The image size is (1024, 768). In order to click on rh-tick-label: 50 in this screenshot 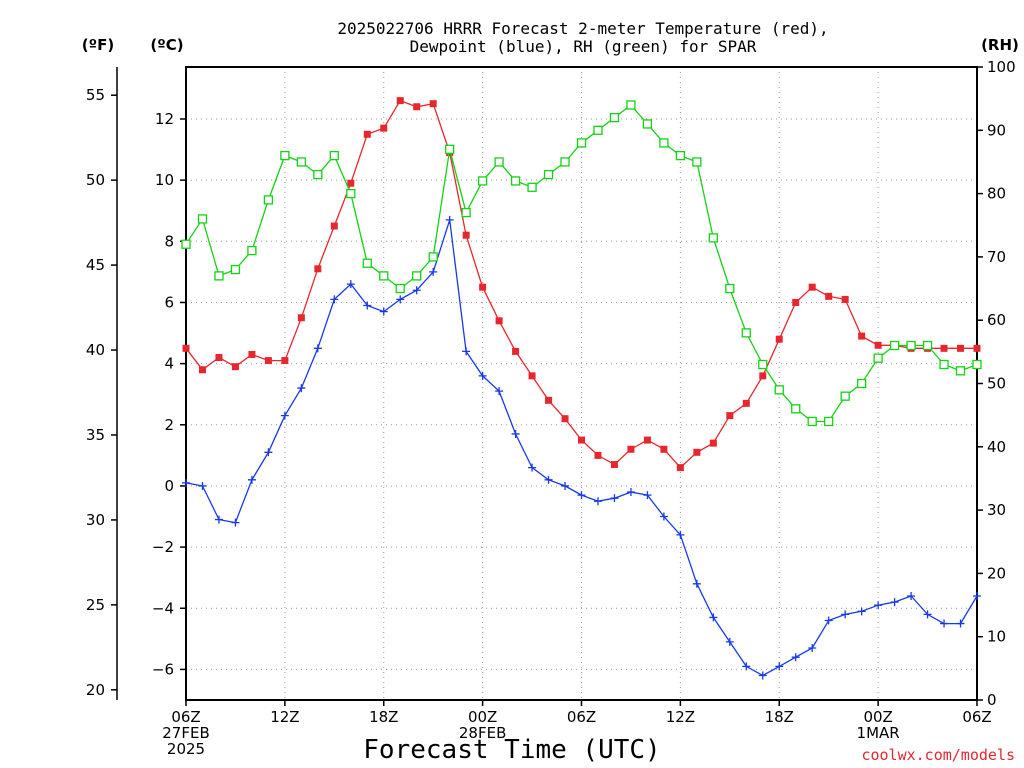, I will do `click(996, 384)`.